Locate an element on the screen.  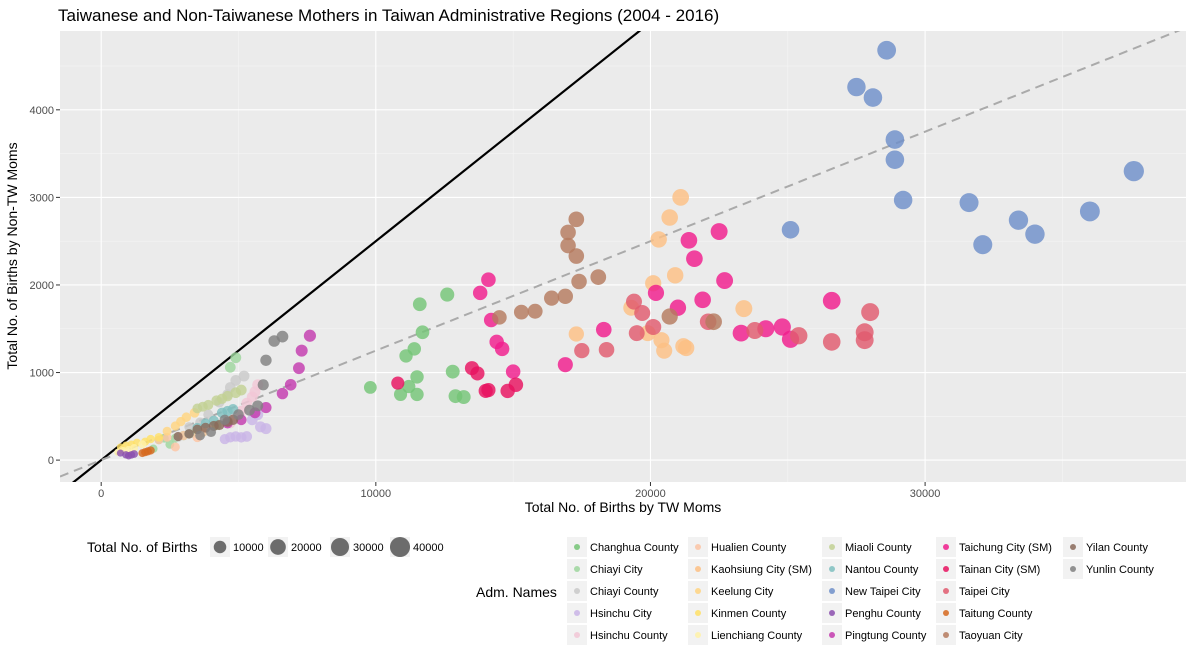
point-hualien-county is located at coordinates (175, 447).